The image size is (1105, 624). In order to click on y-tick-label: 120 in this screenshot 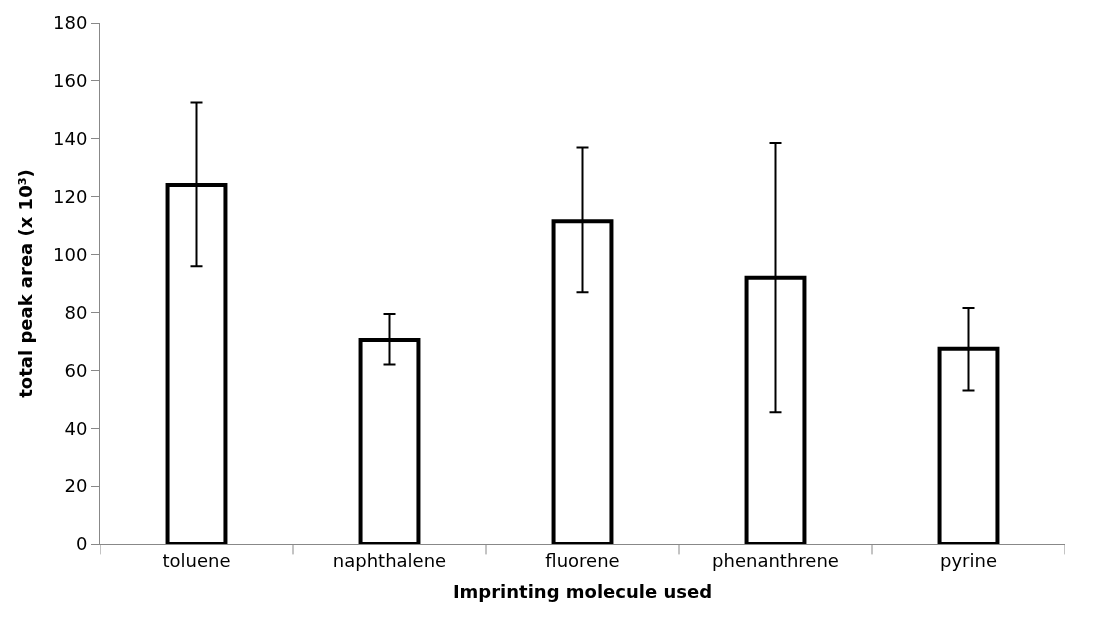, I will do `click(70, 196)`.